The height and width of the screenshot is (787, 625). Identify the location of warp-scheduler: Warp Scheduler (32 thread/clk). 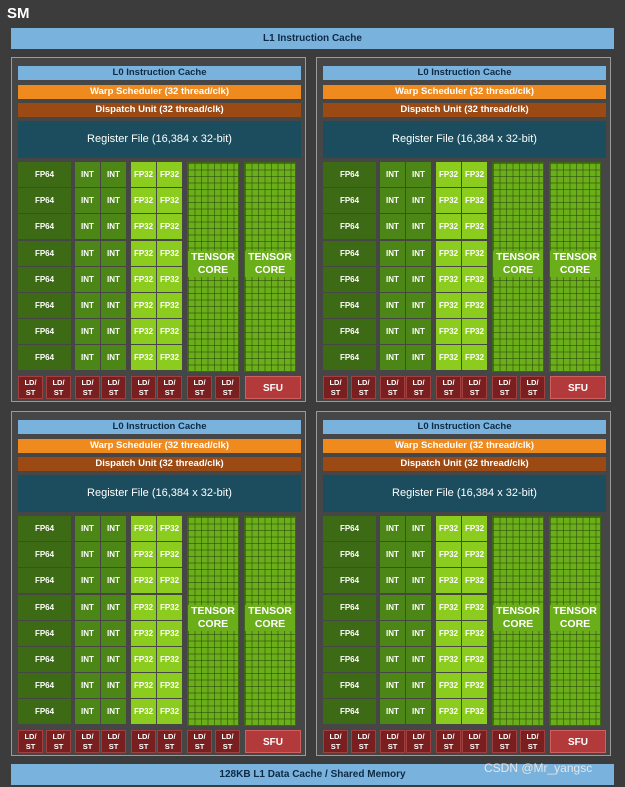
(159, 92).